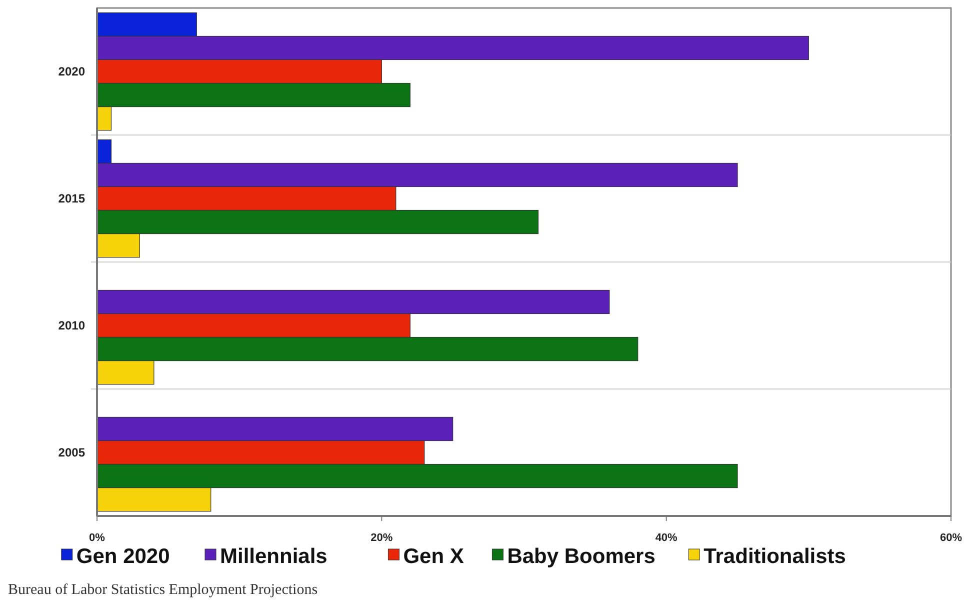 Image resolution: width=966 pixels, height=602 pixels. I want to click on x-tick-label: 60%, so click(951, 538).